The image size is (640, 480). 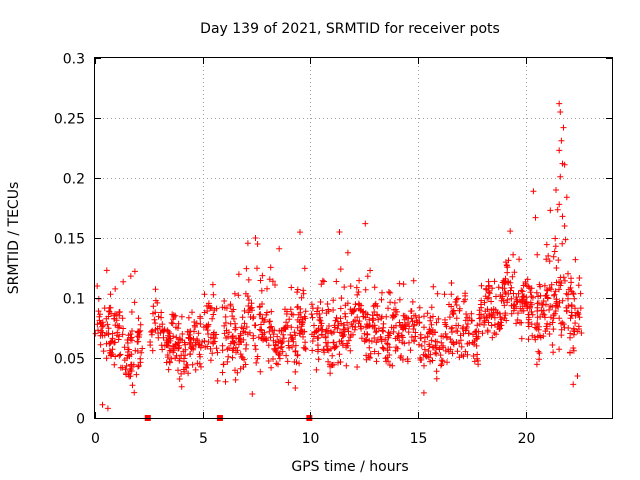 What do you see at coordinates (69, 120) in the screenshot?
I see `y-tick-label: 0.25` at bounding box center [69, 120].